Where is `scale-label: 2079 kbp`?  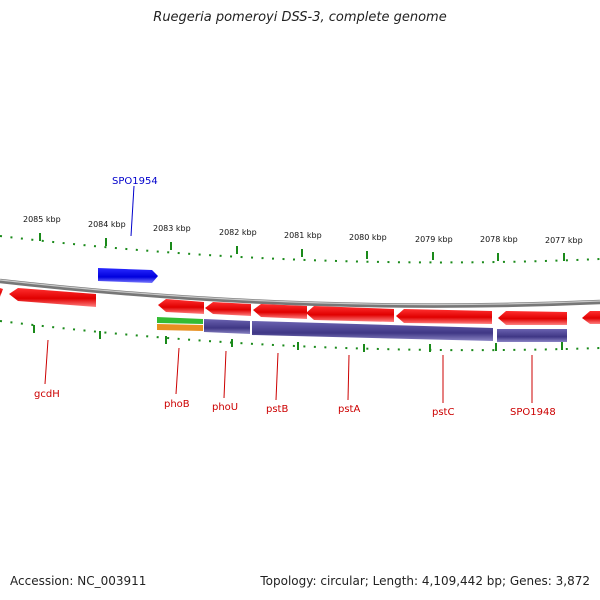
scale-label: 2079 kbp is located at coordinates (434, 239).